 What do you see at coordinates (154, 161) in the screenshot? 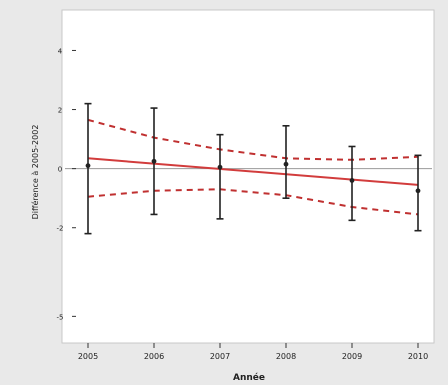
I see `data-point-2006` at bounding box center [154, 161].